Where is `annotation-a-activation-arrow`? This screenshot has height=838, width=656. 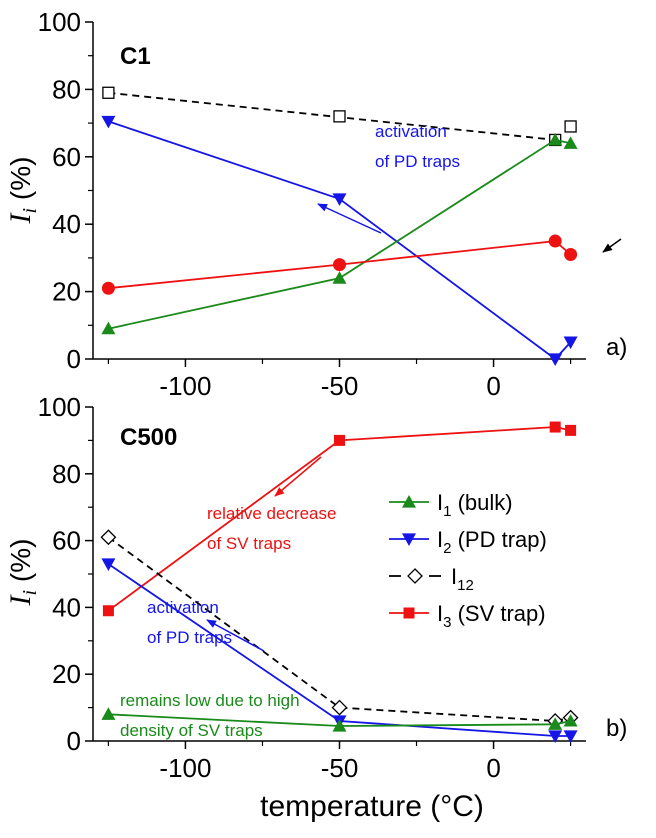
annotation-a-activation-arrow is located at coordinates (349, 218).